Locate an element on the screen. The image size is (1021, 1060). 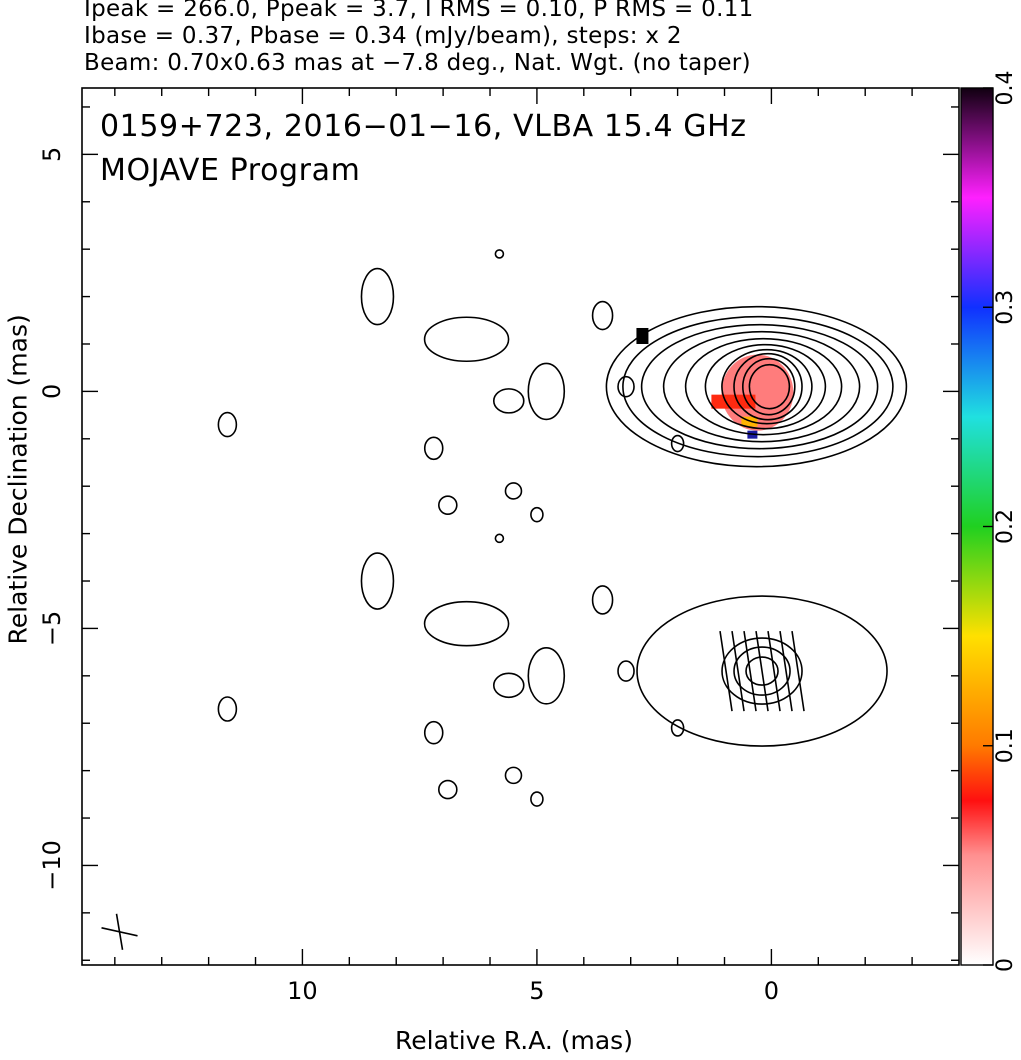
colorbar-tick-label: 0.3 is located at coordinates (1005, 307).